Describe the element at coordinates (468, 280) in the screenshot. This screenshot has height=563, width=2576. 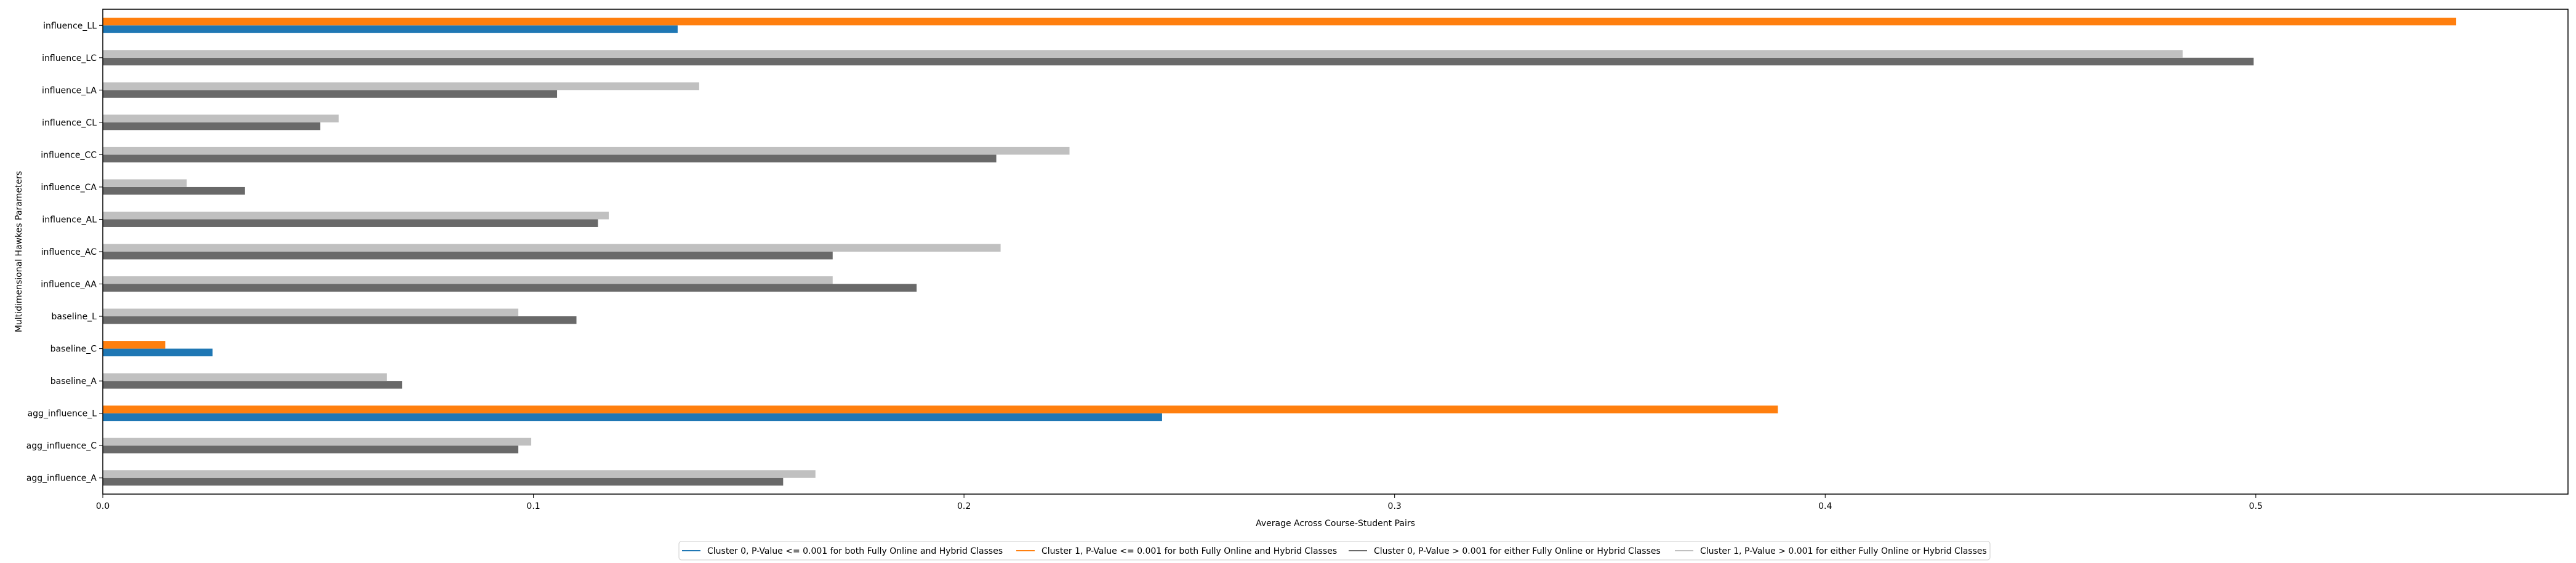
I see `bar-s3-influence-aa` at that location.